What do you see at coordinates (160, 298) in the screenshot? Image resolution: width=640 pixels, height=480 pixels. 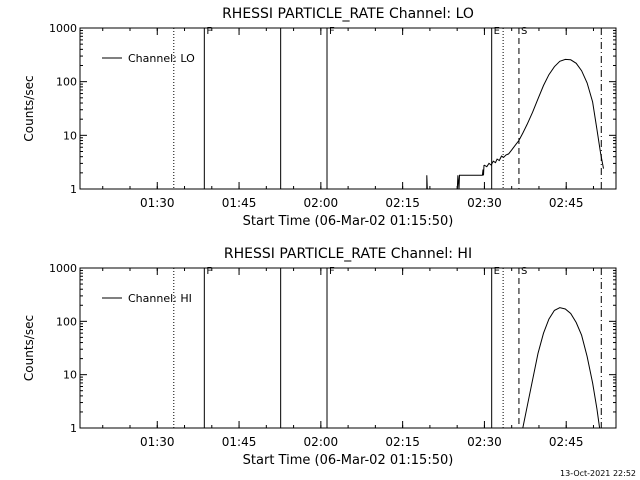 I see `legend-label: Channel: HI` at bounding box center [160, 298].